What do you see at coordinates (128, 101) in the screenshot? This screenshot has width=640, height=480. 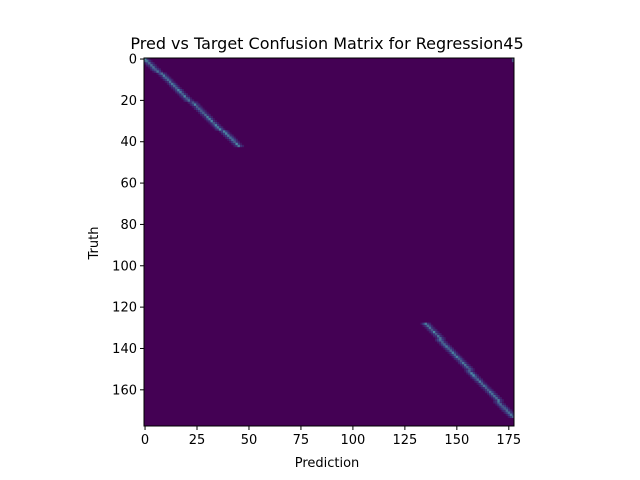 I see `y-tick-label: 20` at bounding box center [128, 101].